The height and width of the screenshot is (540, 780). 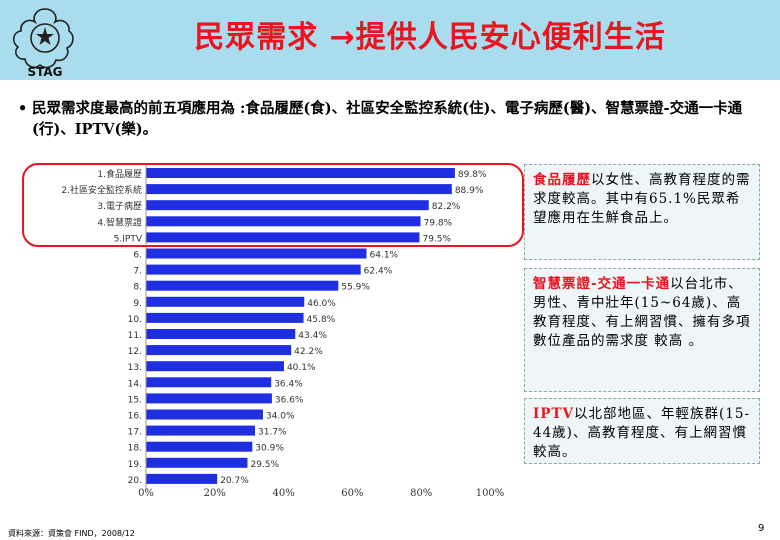 What do you see at coordinates (215, 493) in the screenshot?
I see `x-tick-label: 20%` at bounding box center [215, 493].